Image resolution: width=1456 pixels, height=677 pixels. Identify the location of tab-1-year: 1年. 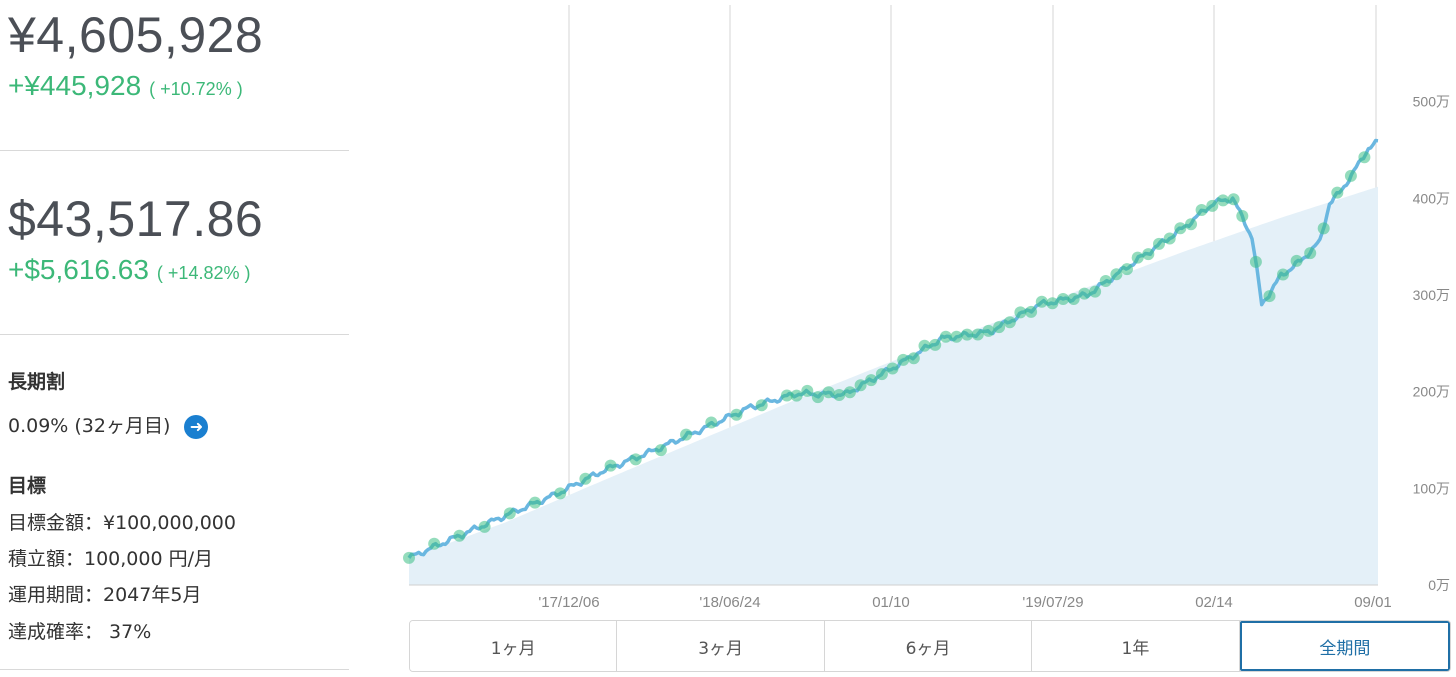
(1136, 646).